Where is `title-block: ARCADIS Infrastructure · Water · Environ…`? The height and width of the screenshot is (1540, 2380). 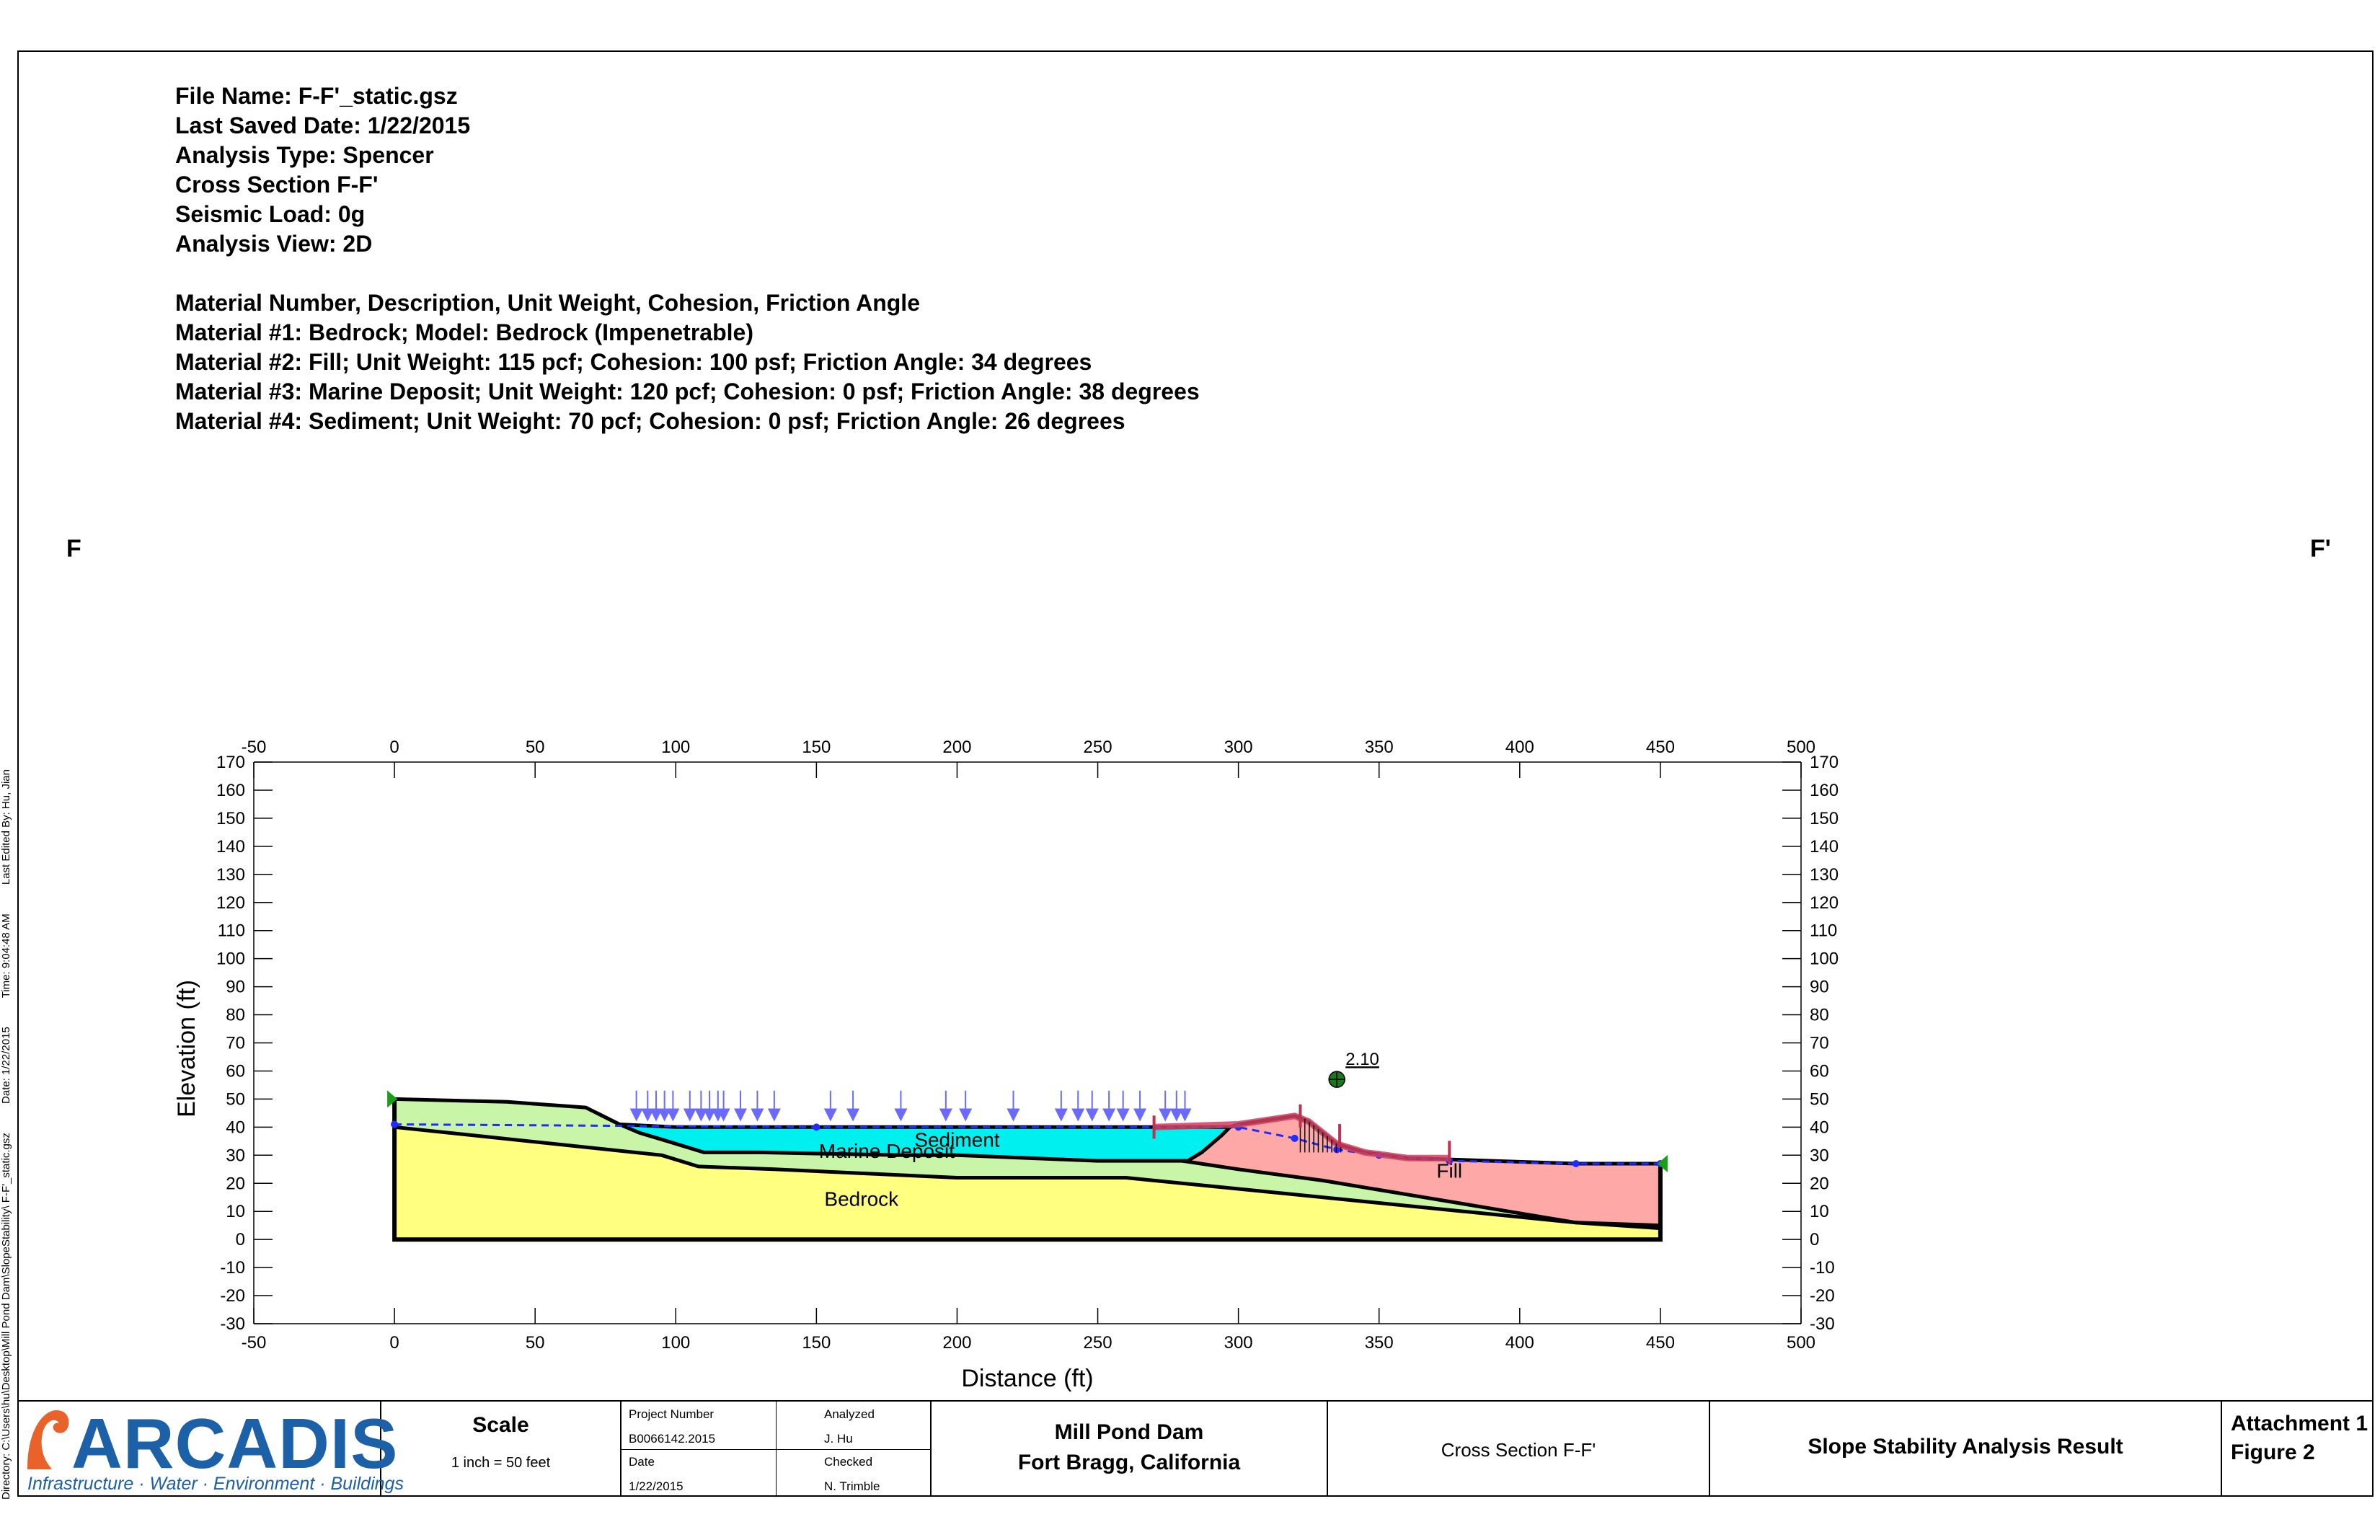
title-block: ARCADIS Infrastructure · Water · Environ… is located at coordinates (1195, 1448).